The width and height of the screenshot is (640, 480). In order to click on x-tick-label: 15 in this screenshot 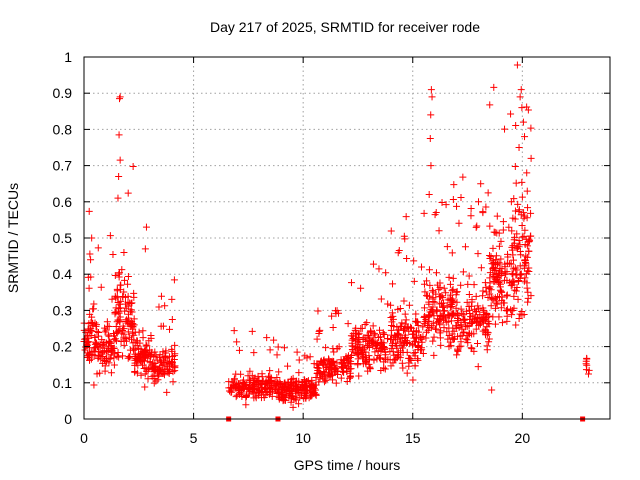, I will do `click(413, 438)`.